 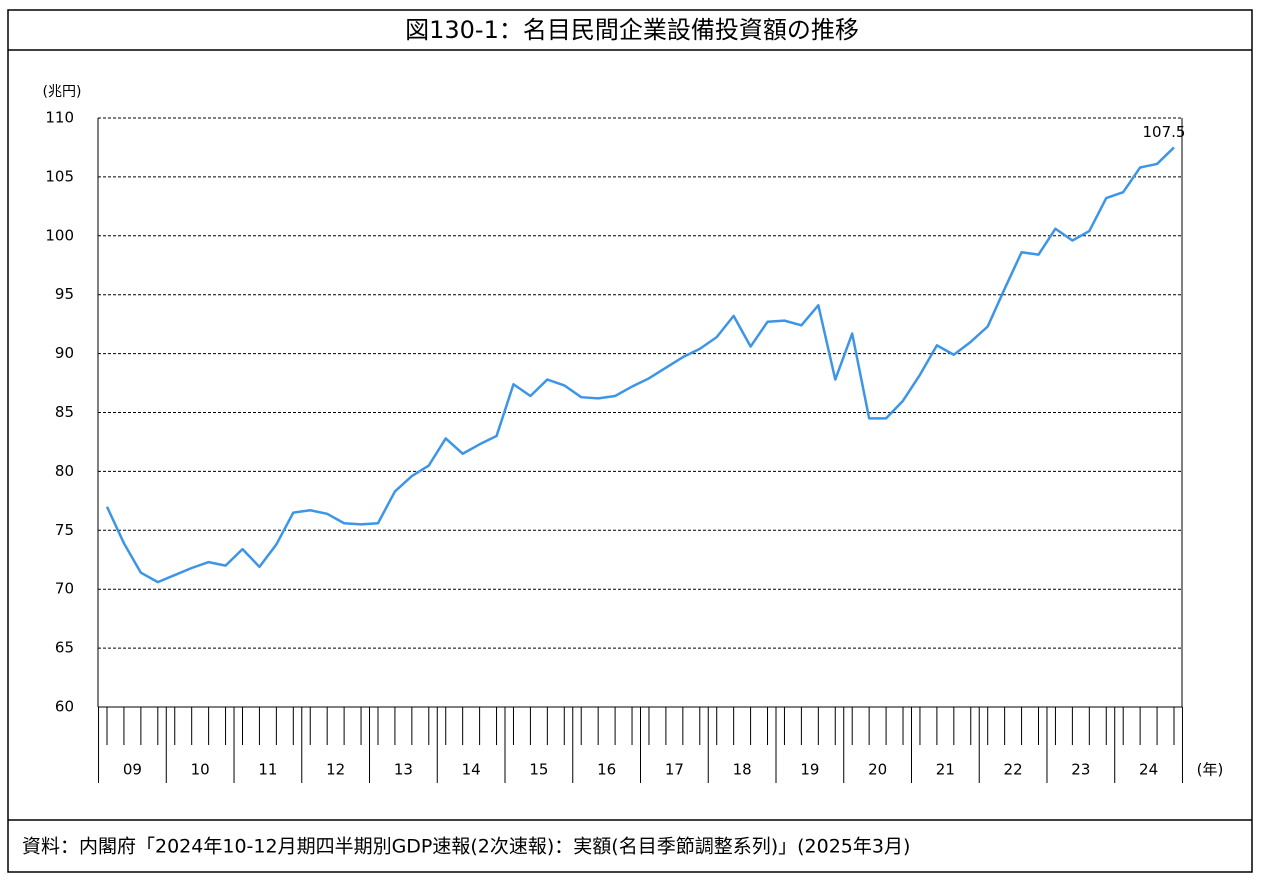 What do you see at coordinates (1080, 770) in the screenshot?
I see `x-tick-label: 23` at bounding box center [1080, 770].